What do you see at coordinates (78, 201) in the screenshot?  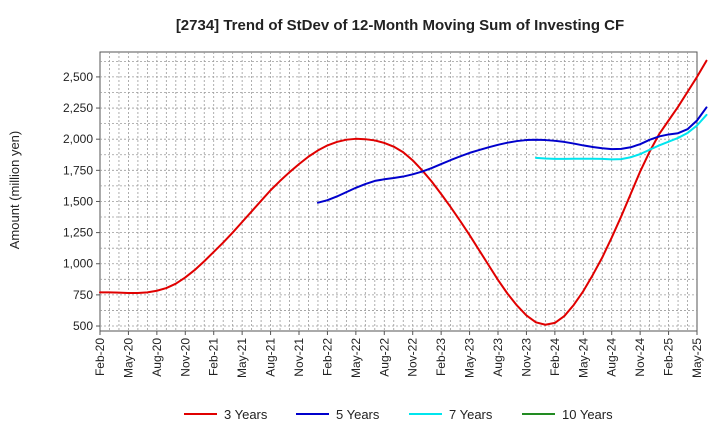 I see `y-tick-label: 1,500` at bounding box center [78, 201].